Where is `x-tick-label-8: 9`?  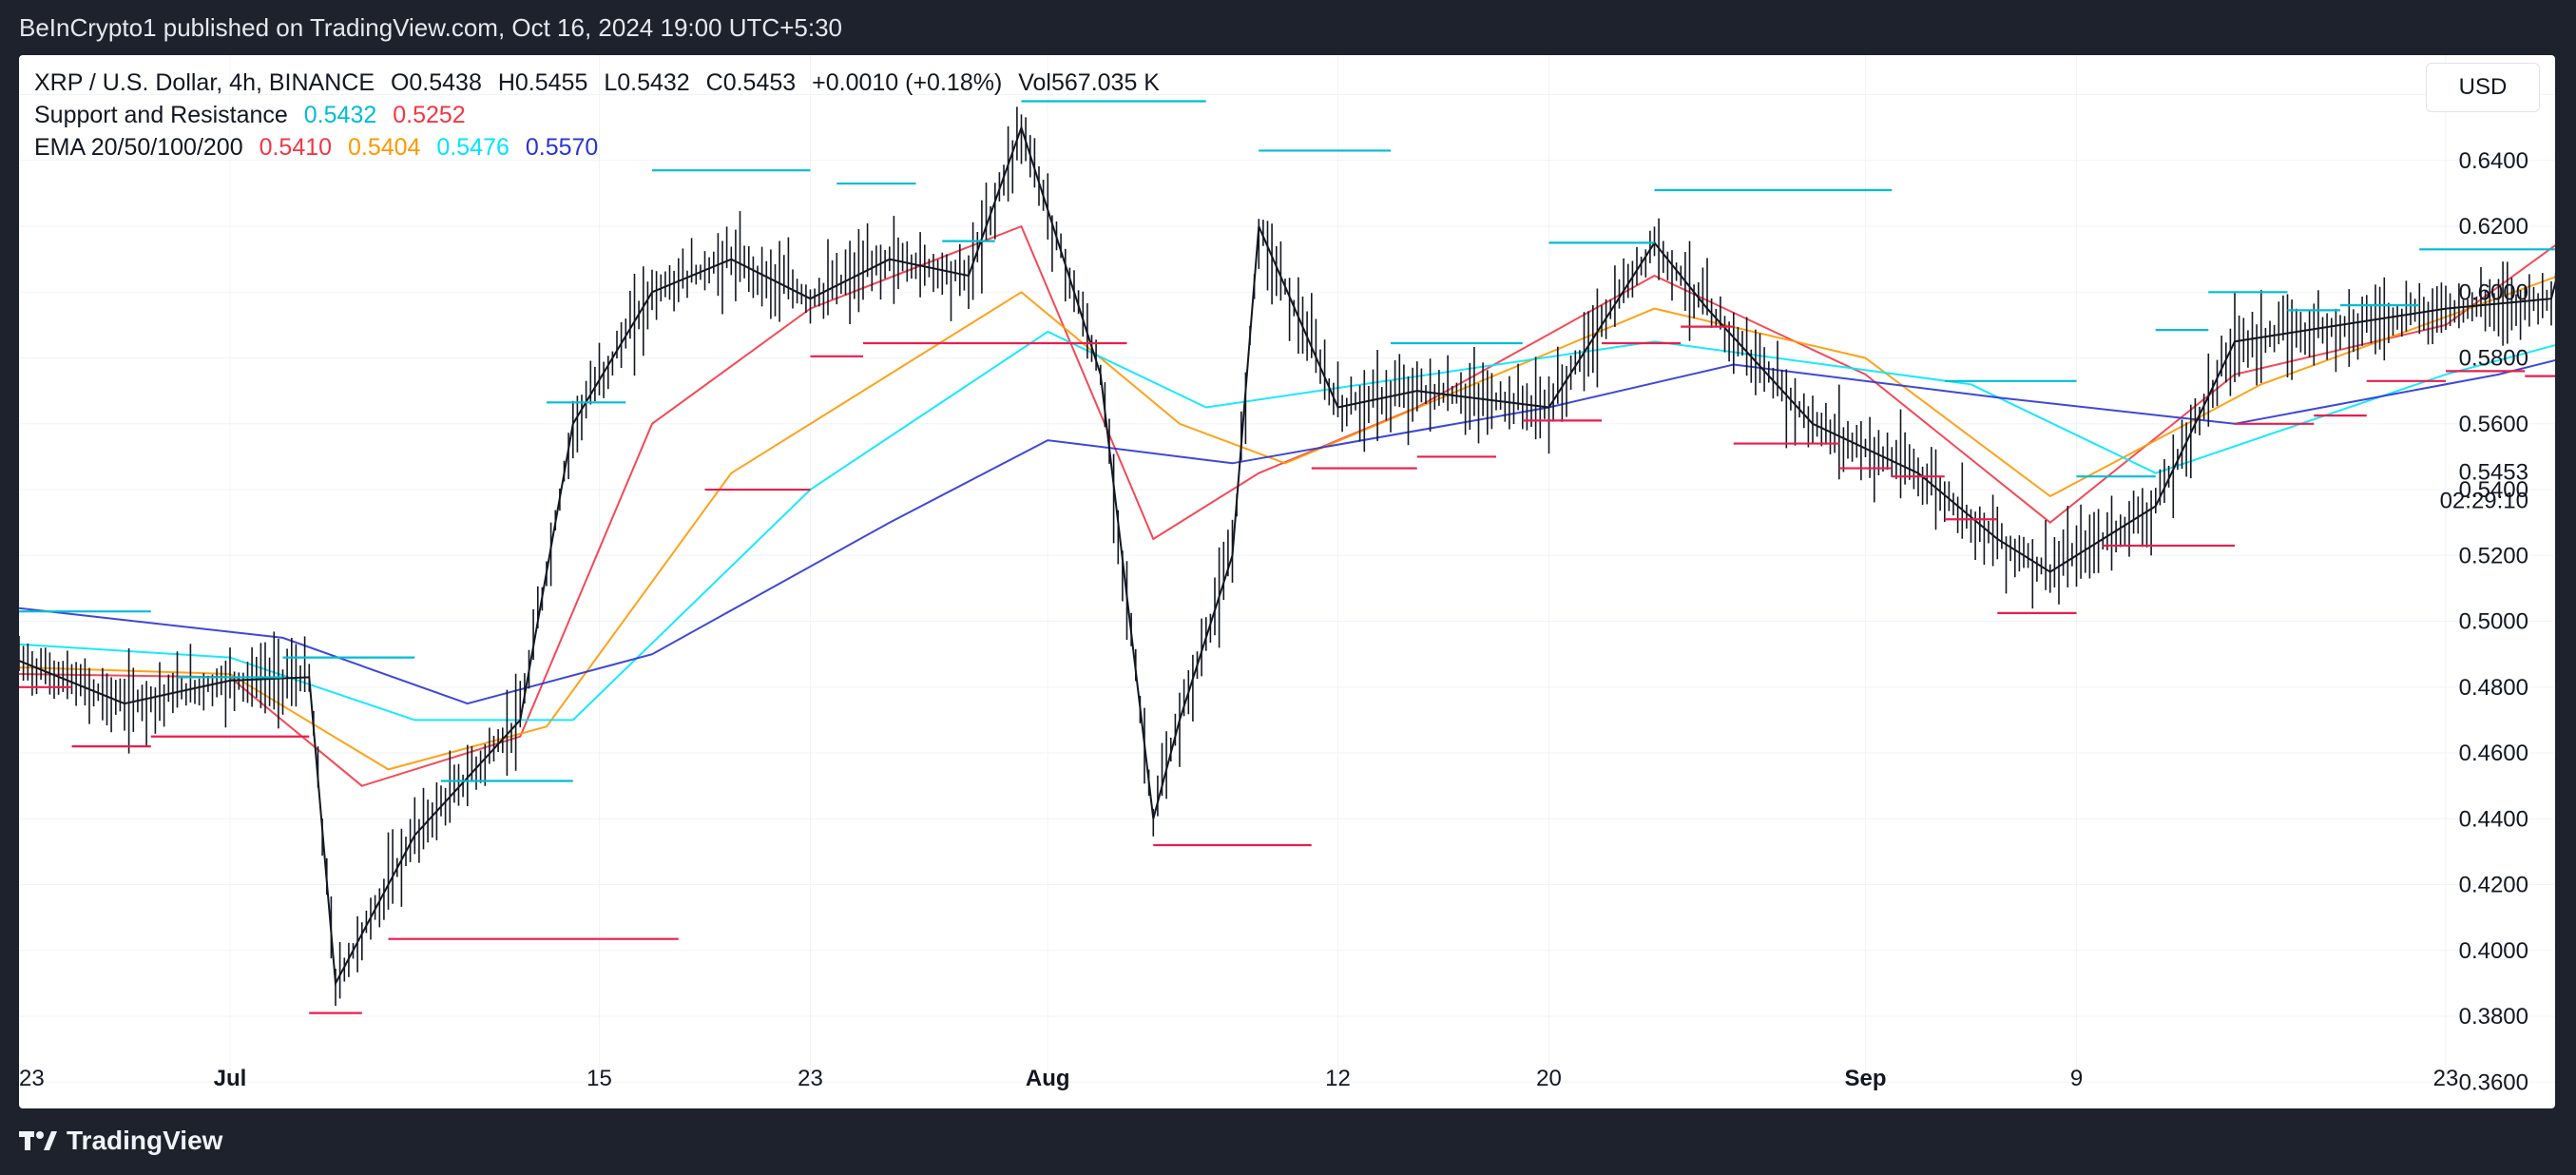 x-tick-label-8: 9 is located at coordinates (2077, 1078).